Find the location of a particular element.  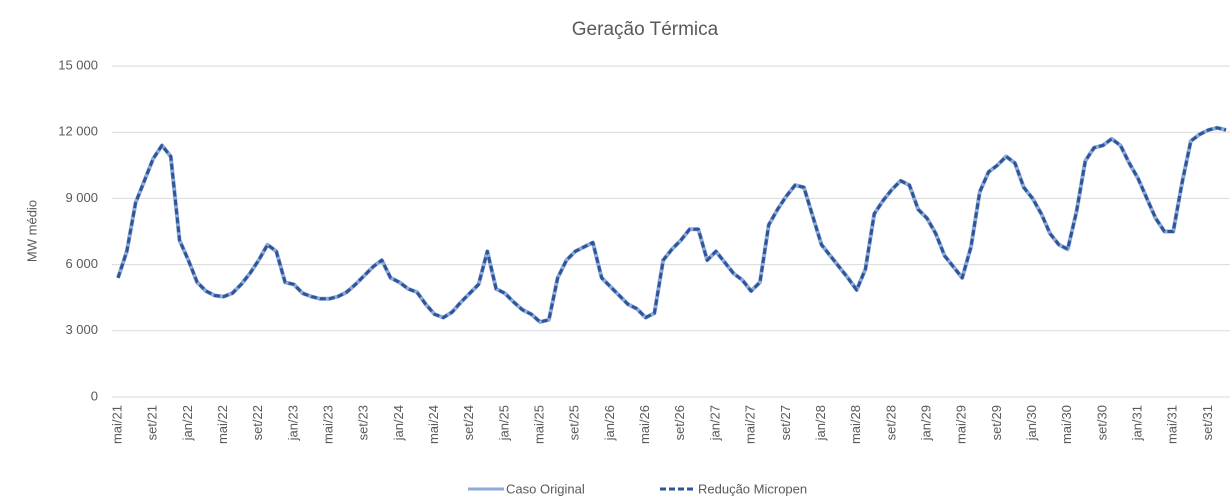

x-tick-label: mai/26 is located at coordinates (644, 424).